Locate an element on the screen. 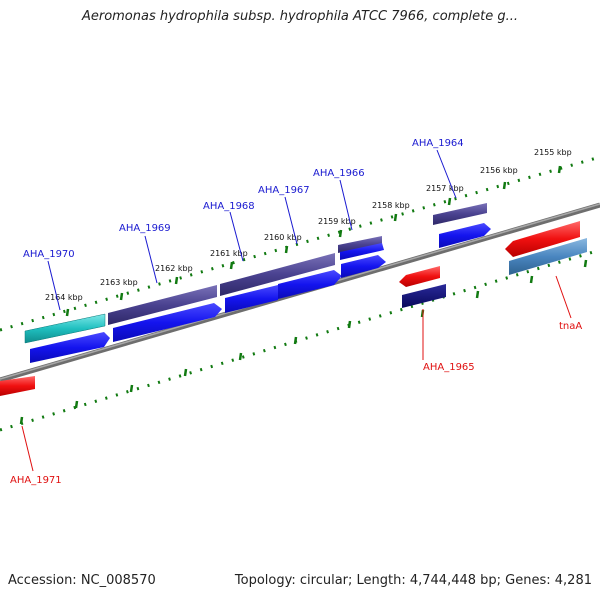 The image size is (600, 600). gene-aha1971-arrow is located at coordinates (17, 386).